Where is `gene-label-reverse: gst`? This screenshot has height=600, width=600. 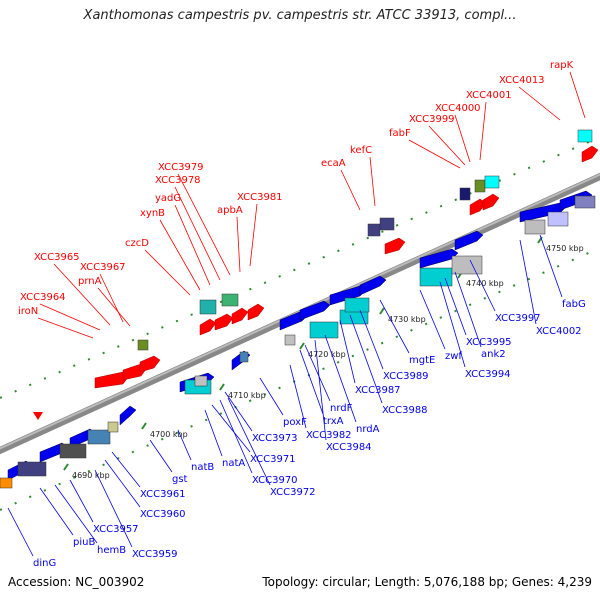 gene-label-reverse: gst is located at coordinates (180, 479).